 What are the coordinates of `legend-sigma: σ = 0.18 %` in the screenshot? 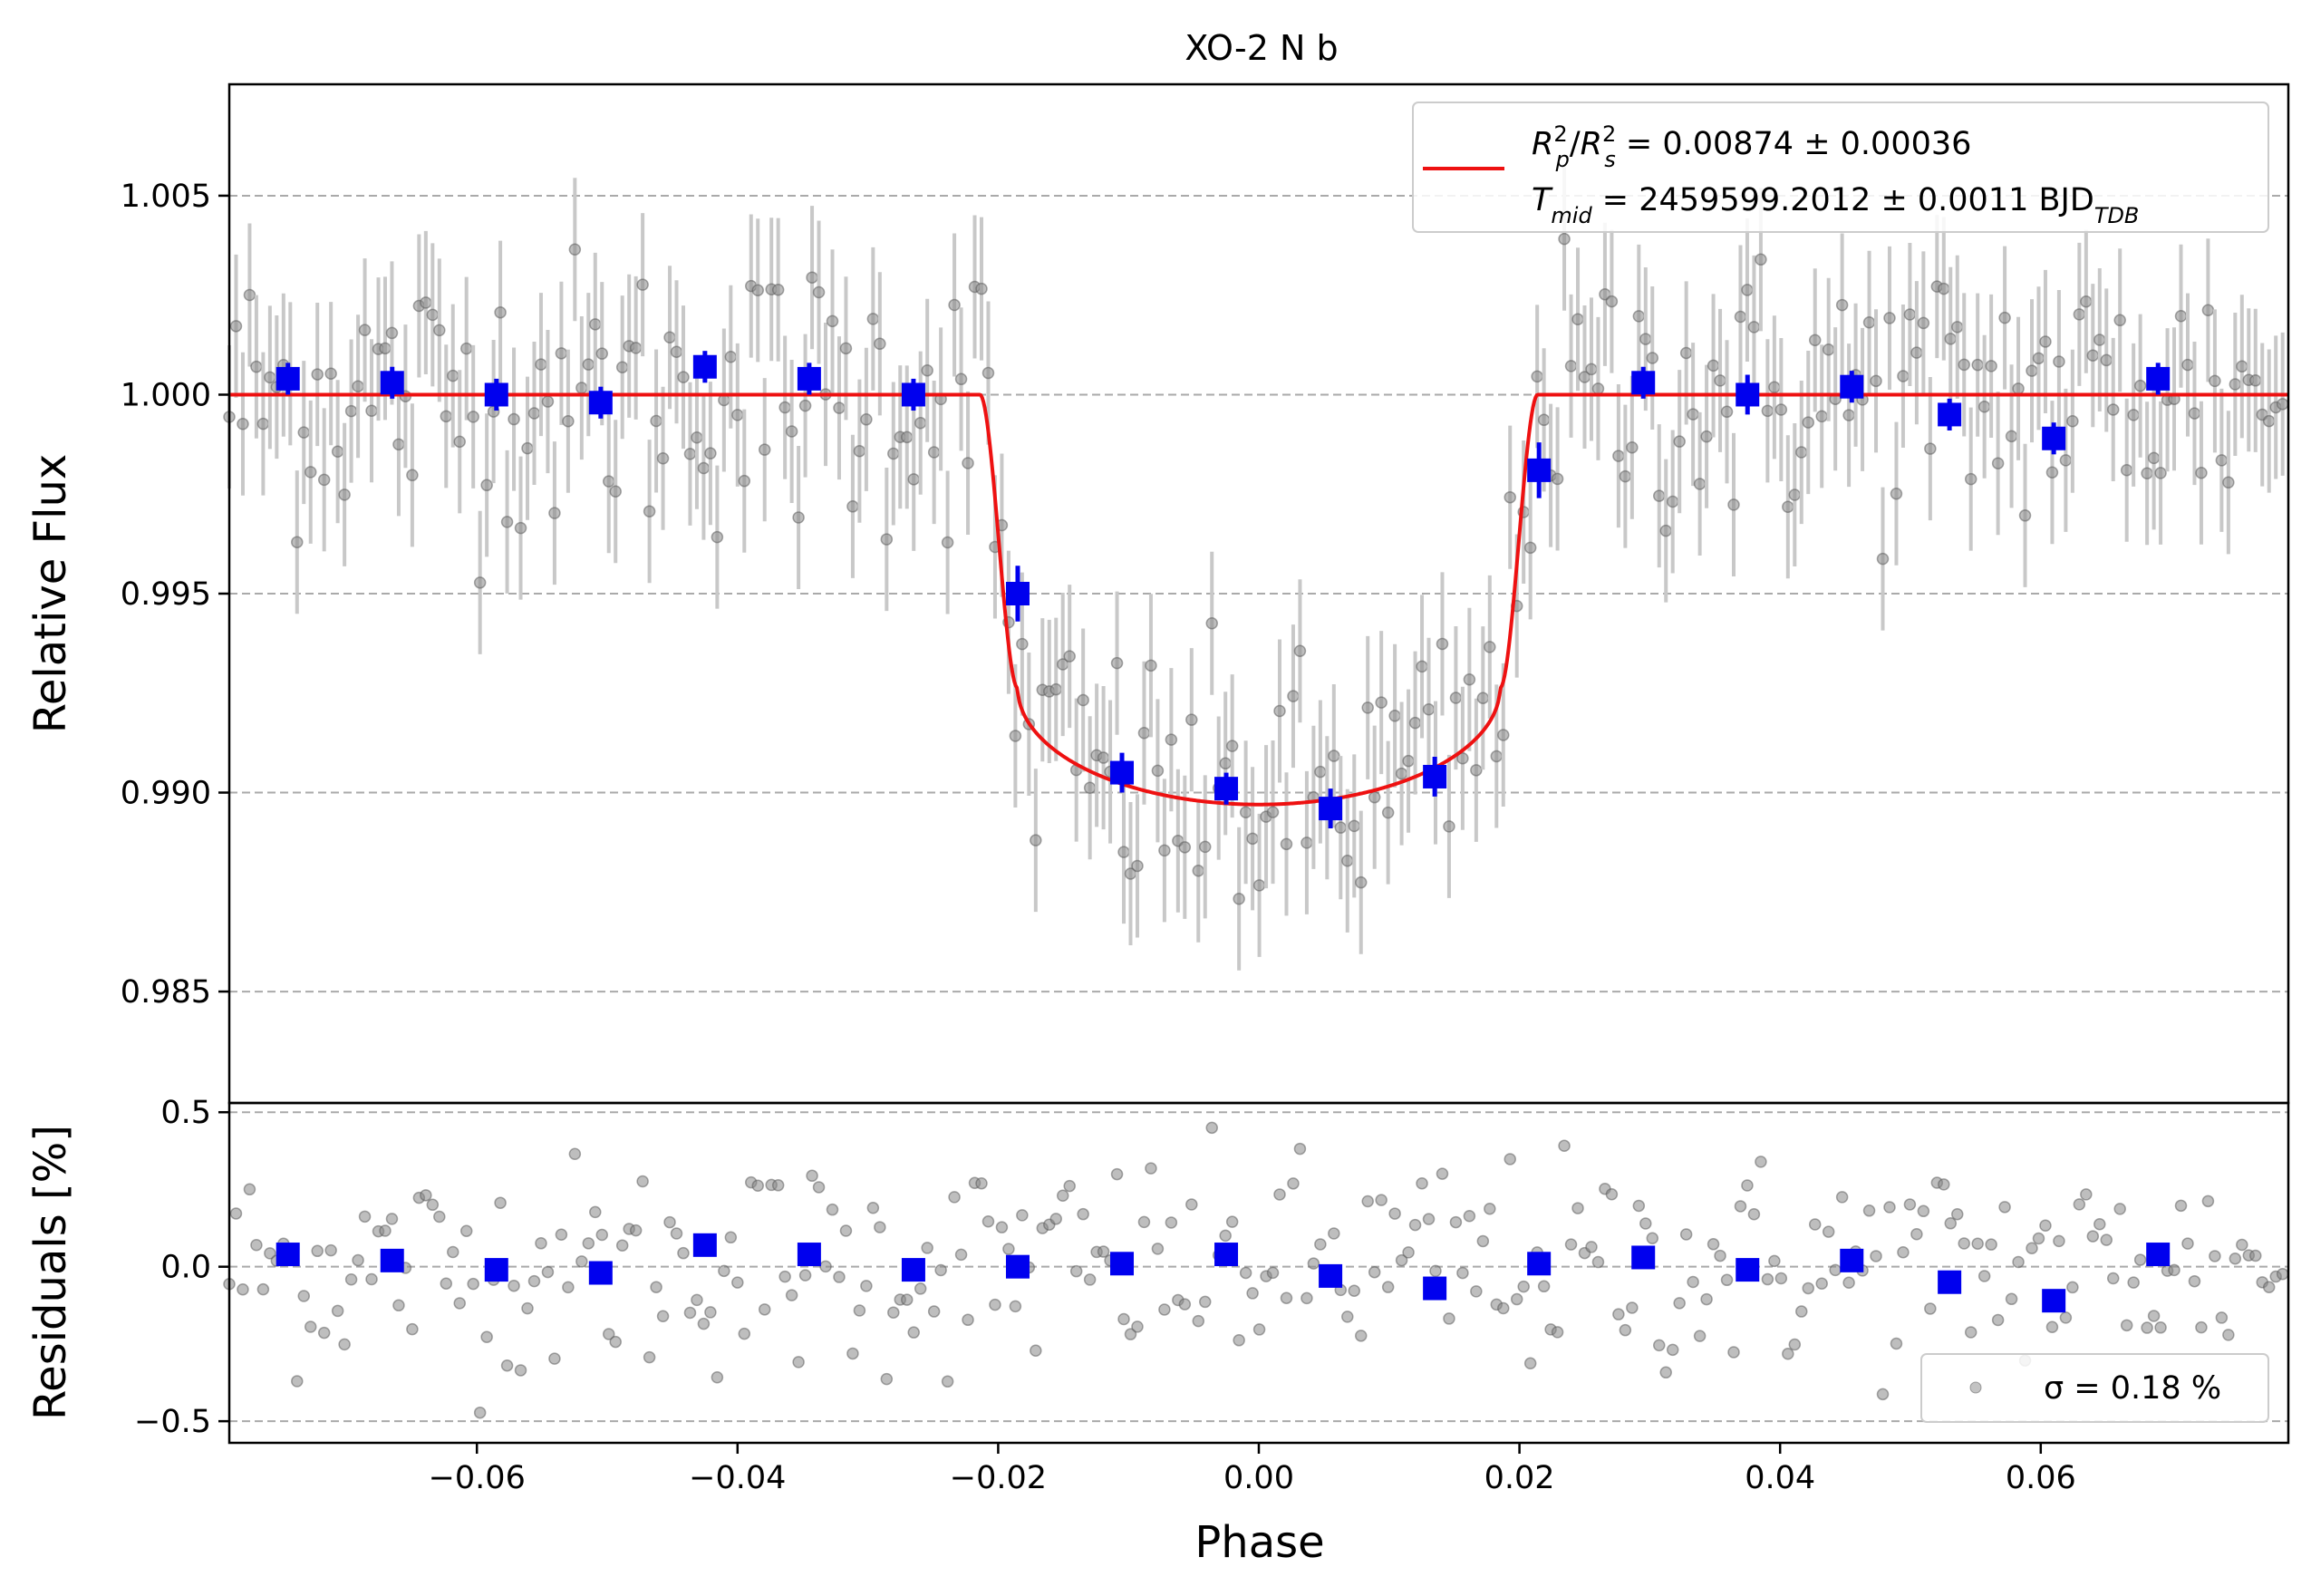 It's located at (2132, 1388).